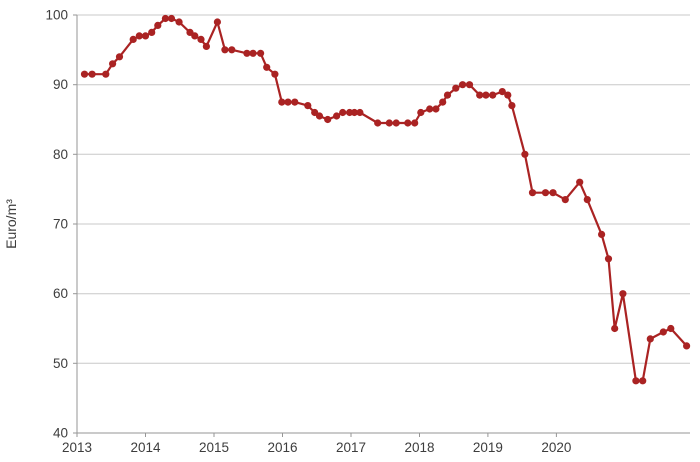 Image resolution: width=700 pixels, height=462 pixels. What do you see at coordinates (60, 363) in the screenshot?
I see `y-tick-label: 50` at bounding box center [60, 363].